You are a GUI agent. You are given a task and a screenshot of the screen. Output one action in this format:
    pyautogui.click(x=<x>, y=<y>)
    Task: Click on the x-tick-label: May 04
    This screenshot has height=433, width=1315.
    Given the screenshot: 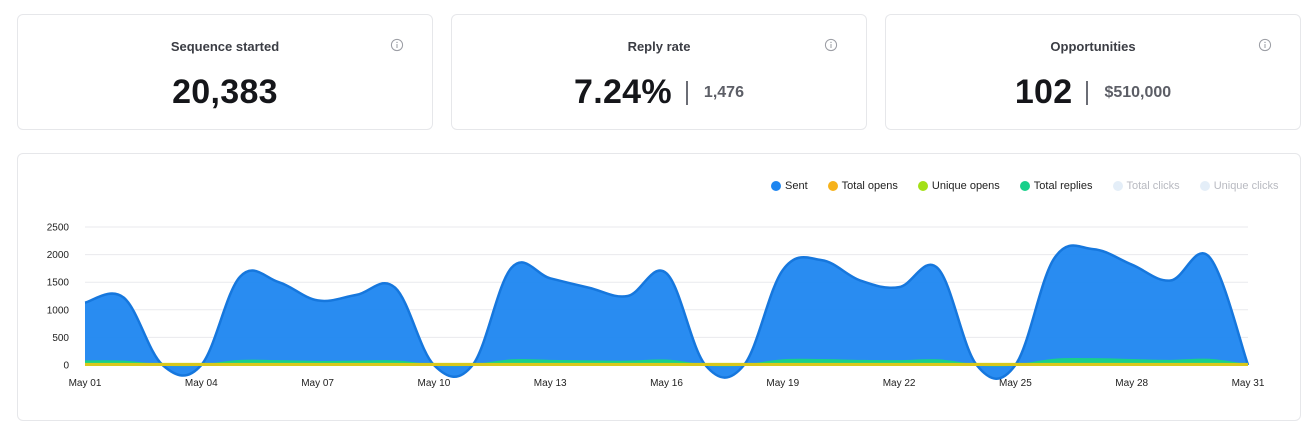 What is the action you would take?
    pyautogui.click(x=201, y=383)
    